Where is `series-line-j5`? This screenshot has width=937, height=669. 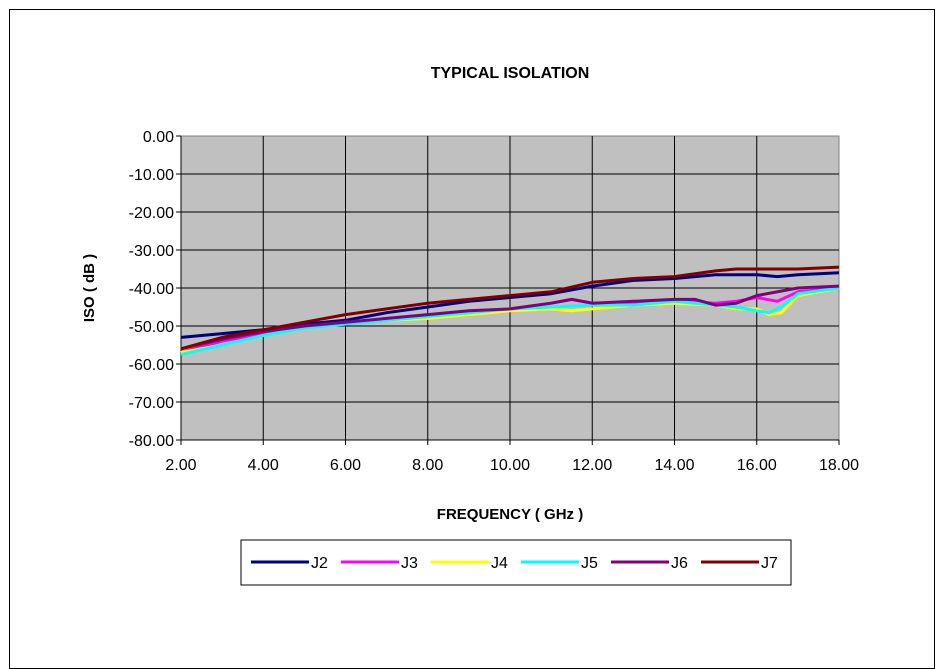
series-line-j5 is located at coordinates (510, 321).